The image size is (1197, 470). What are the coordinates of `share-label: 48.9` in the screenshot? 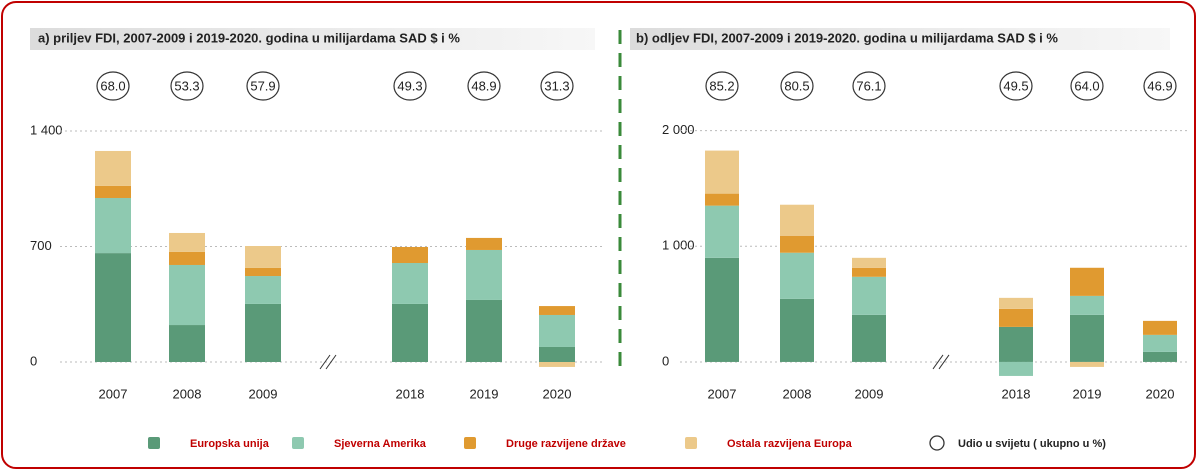 It's located at (483, 85).